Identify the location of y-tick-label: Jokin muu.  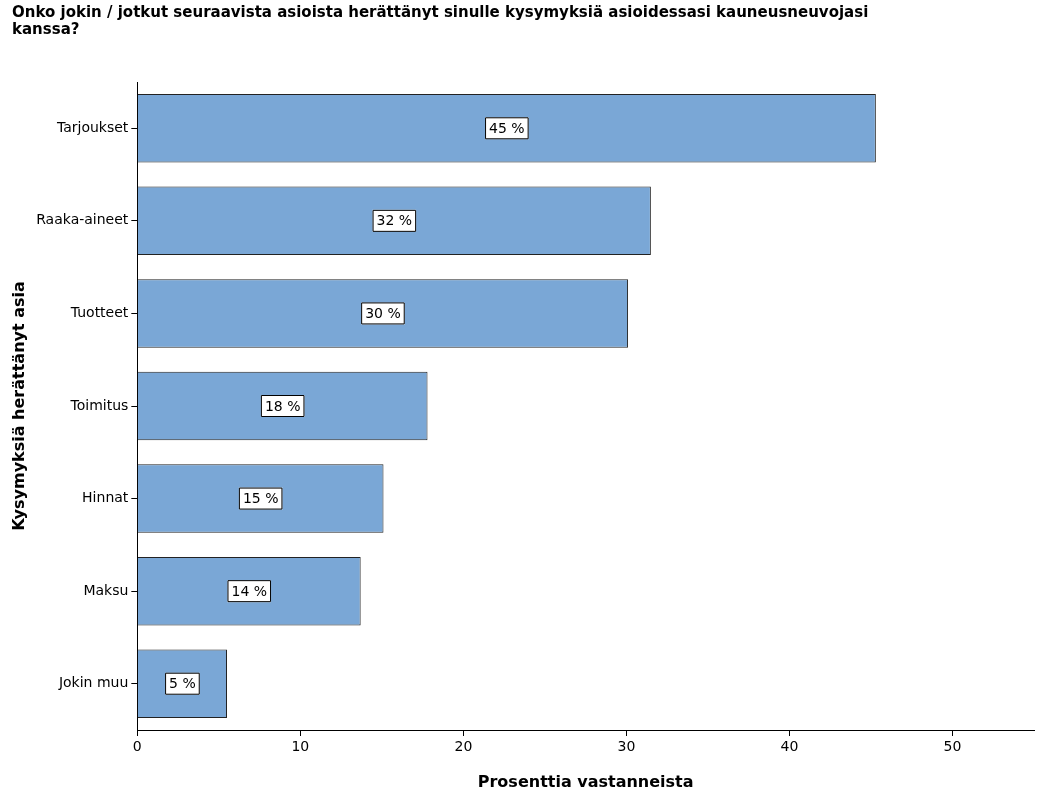
(93, 682).